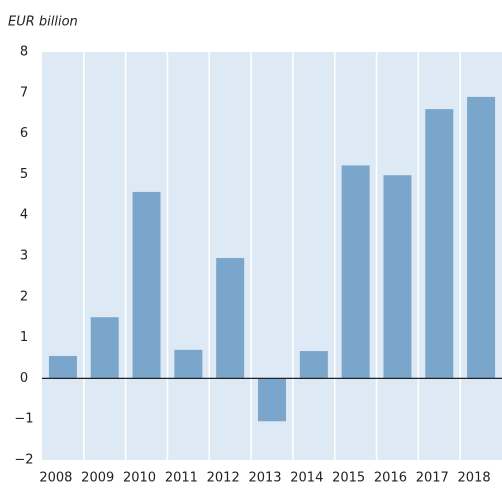 This screenshot has height=492, width=502. What do you see at coordinates (24, 378) in the screenshot?
I see `y-tick-label: 0` at bounding box center [24, 378].